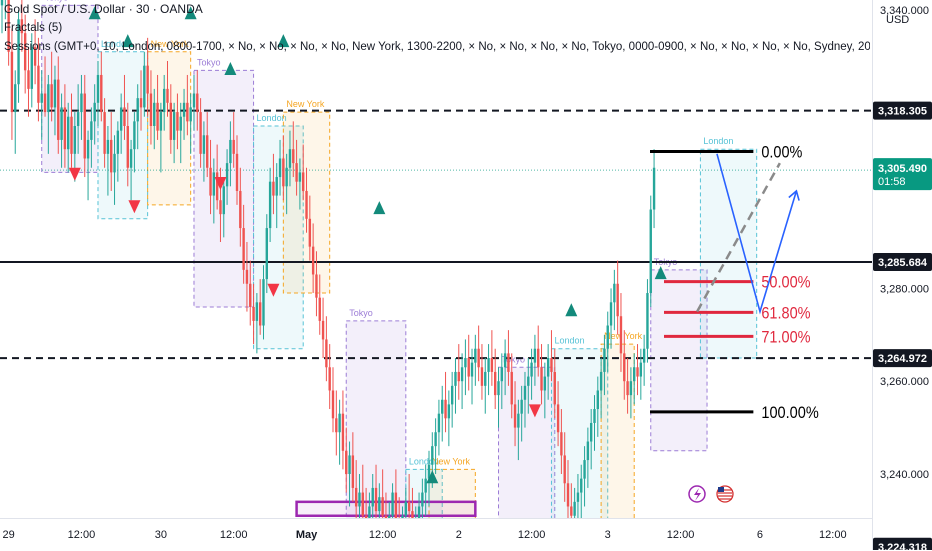 This screenshot has width=932, height=551. What do you see at coordinates (170, 44) in the screenshot?
I see `session-label: New York` at bounding box center [170, 44].